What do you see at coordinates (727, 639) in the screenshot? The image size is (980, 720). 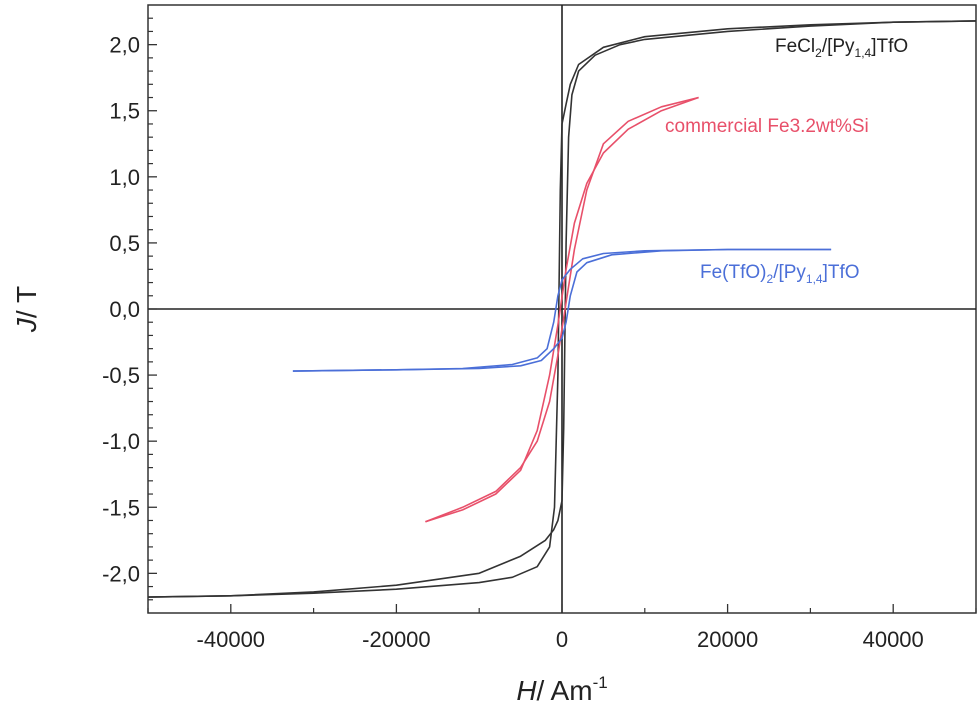 I see `x-tick-label: 20000` at bounding box center [727, 639].